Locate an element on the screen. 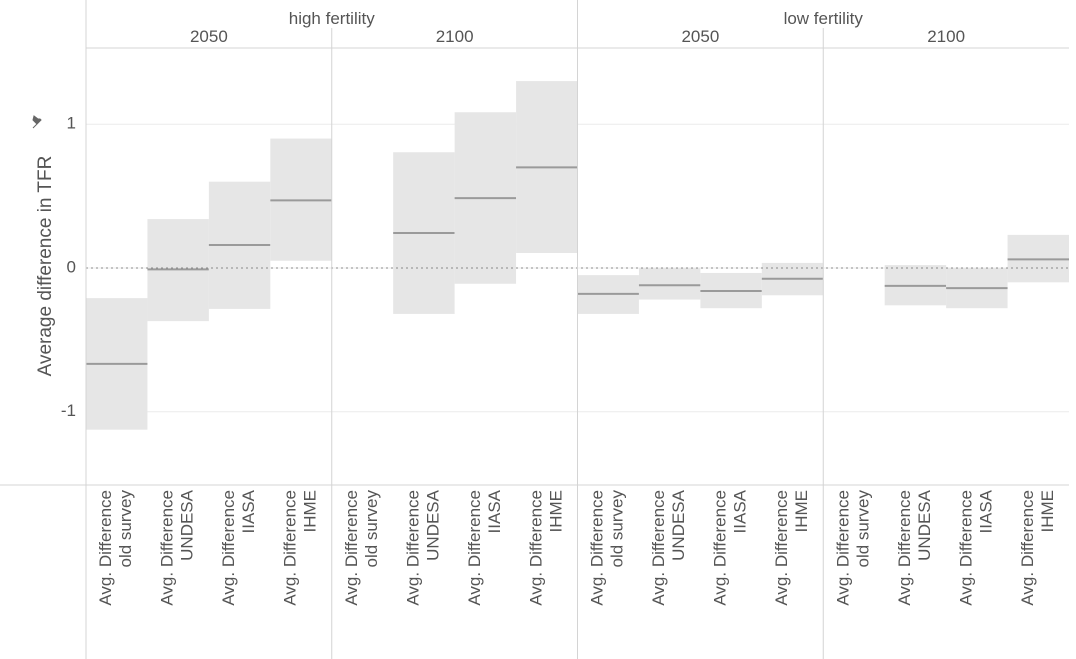 This screenshot has height=659, width=1076. y-tick-label: 1 is located at coordinates (71, 123).